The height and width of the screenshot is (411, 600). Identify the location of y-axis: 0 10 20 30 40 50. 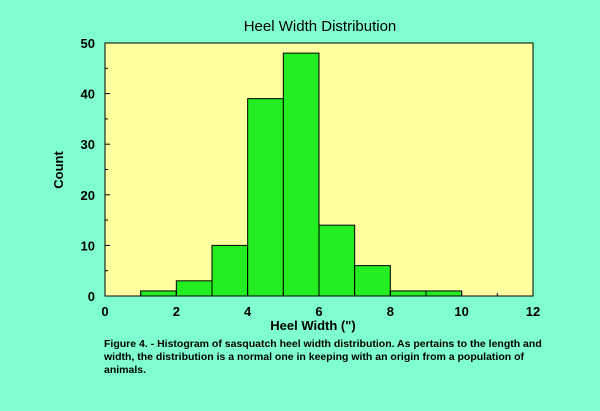
(95, 170).